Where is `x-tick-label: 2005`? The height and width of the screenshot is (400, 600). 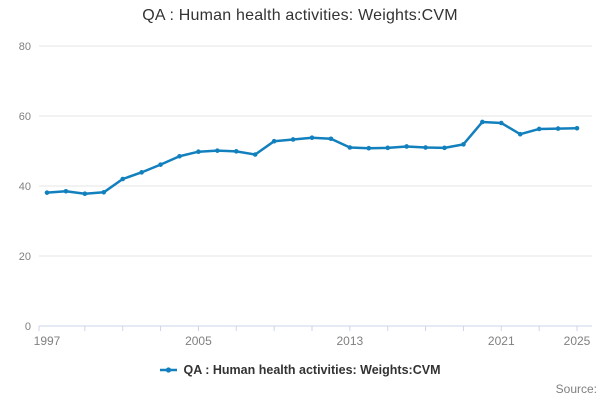
x-tick-label: 2005 is located at coordinates (198, 341).